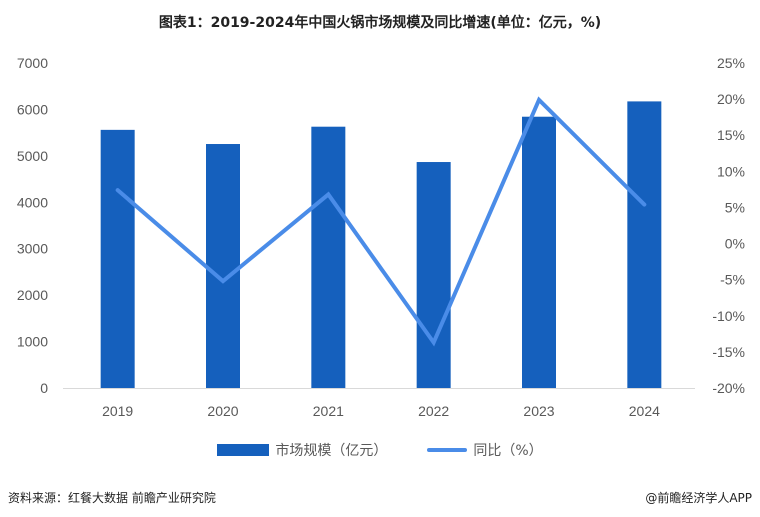  I want to click on y-left-tick-label: 3000, so click(32, 249).